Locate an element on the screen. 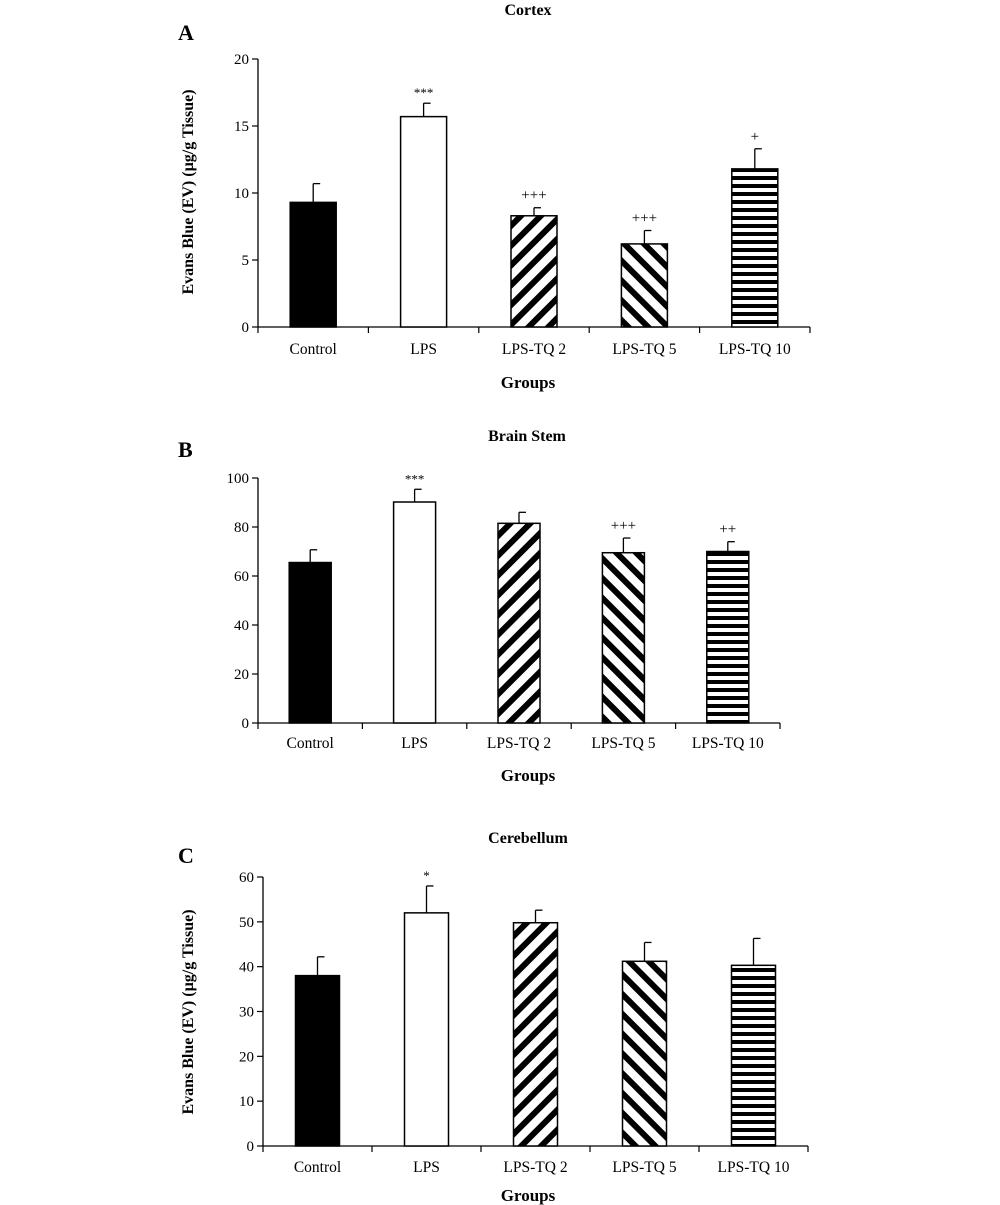 The width and height of the screenshot is (1000, 1205). significance-label: * is located at coordinates (426, 875).